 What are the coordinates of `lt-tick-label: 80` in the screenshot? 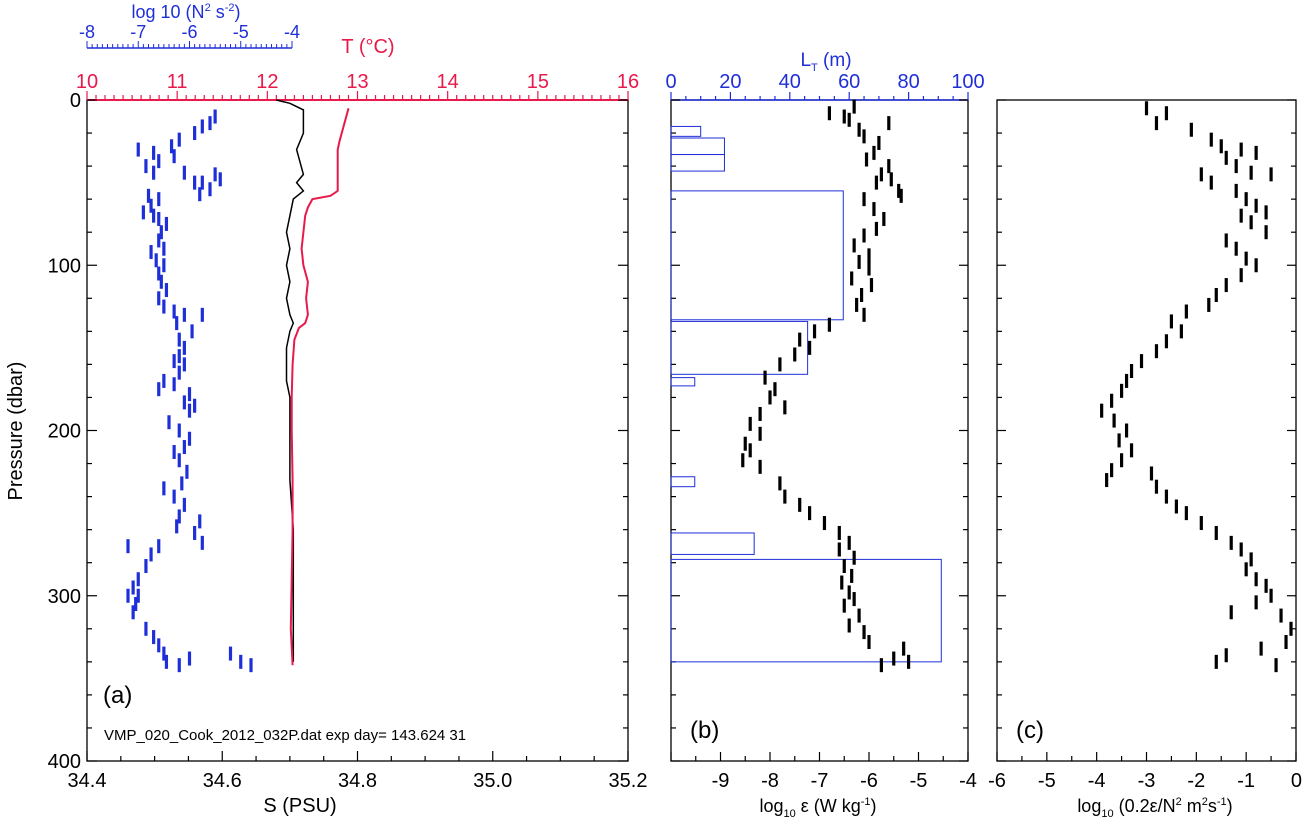 It's located at (908, 82).